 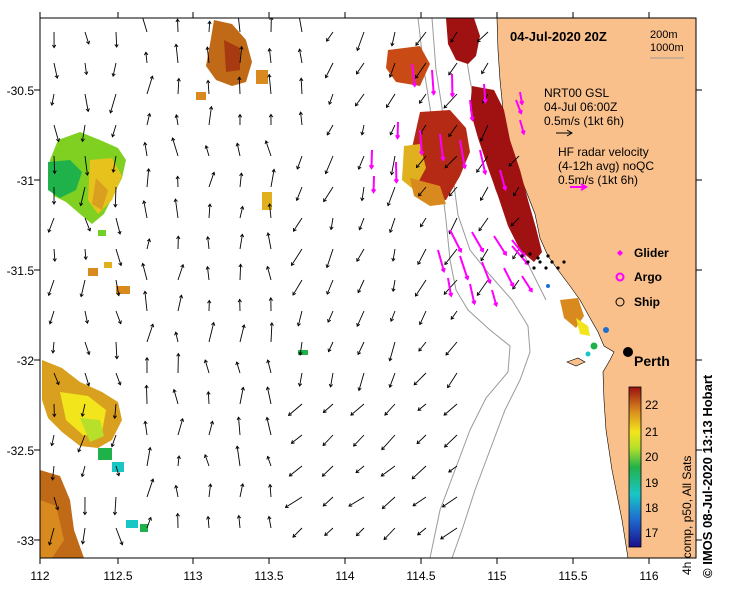 What do you see at coordinates (628, 352) in the screenshot?
I see `perth-city-marker` at bounding box center [628, 352].